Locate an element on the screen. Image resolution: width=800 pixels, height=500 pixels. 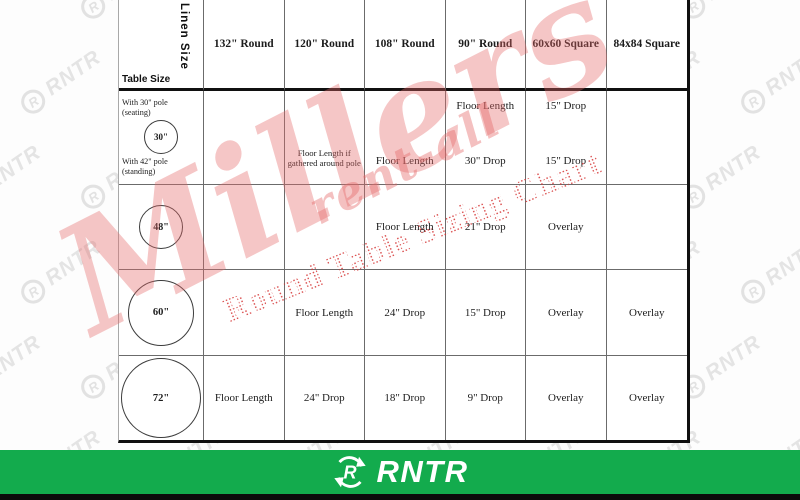
cell-48-84x84 is located at coordinates (646, 227).